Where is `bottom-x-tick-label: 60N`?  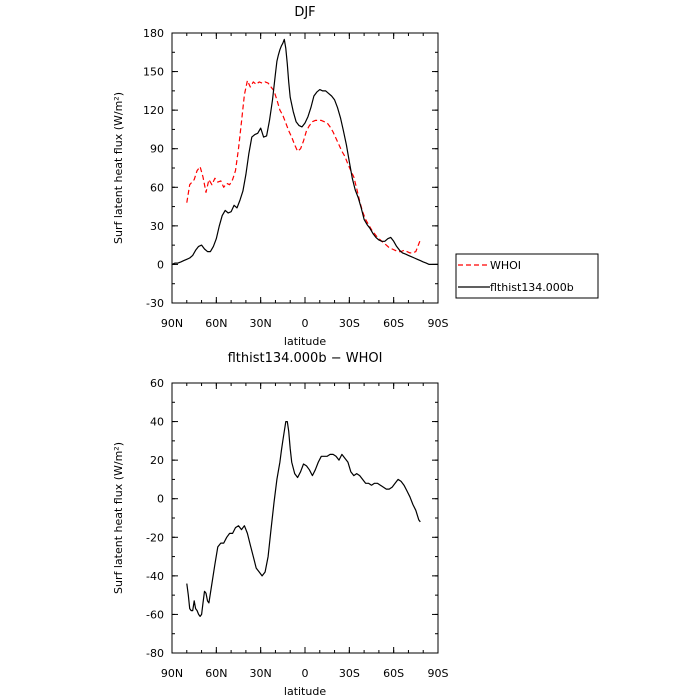 bottom-x-tick-label: 60N is located at coordinates (216, 673).